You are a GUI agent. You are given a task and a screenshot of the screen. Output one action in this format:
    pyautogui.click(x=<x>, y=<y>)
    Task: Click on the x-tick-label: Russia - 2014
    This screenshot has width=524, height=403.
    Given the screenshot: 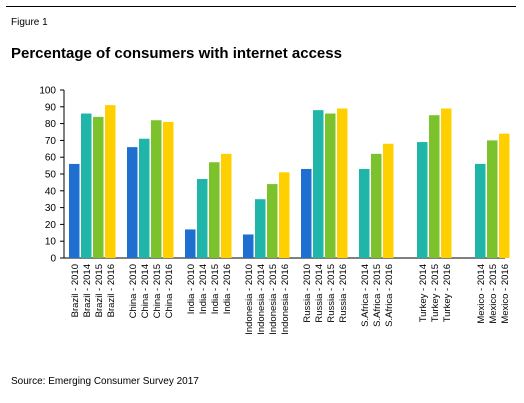 What is the action you would take?
    pyautogui.click(x=319, y=293)
    